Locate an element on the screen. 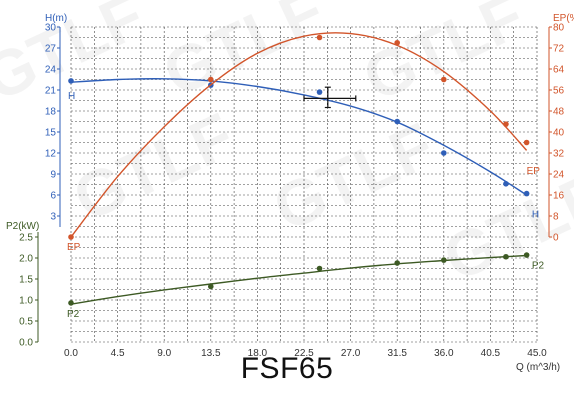 This screenshot has height=407, width=574. ep-axis-tick-label: 0 is located at coordinates (556, 238).